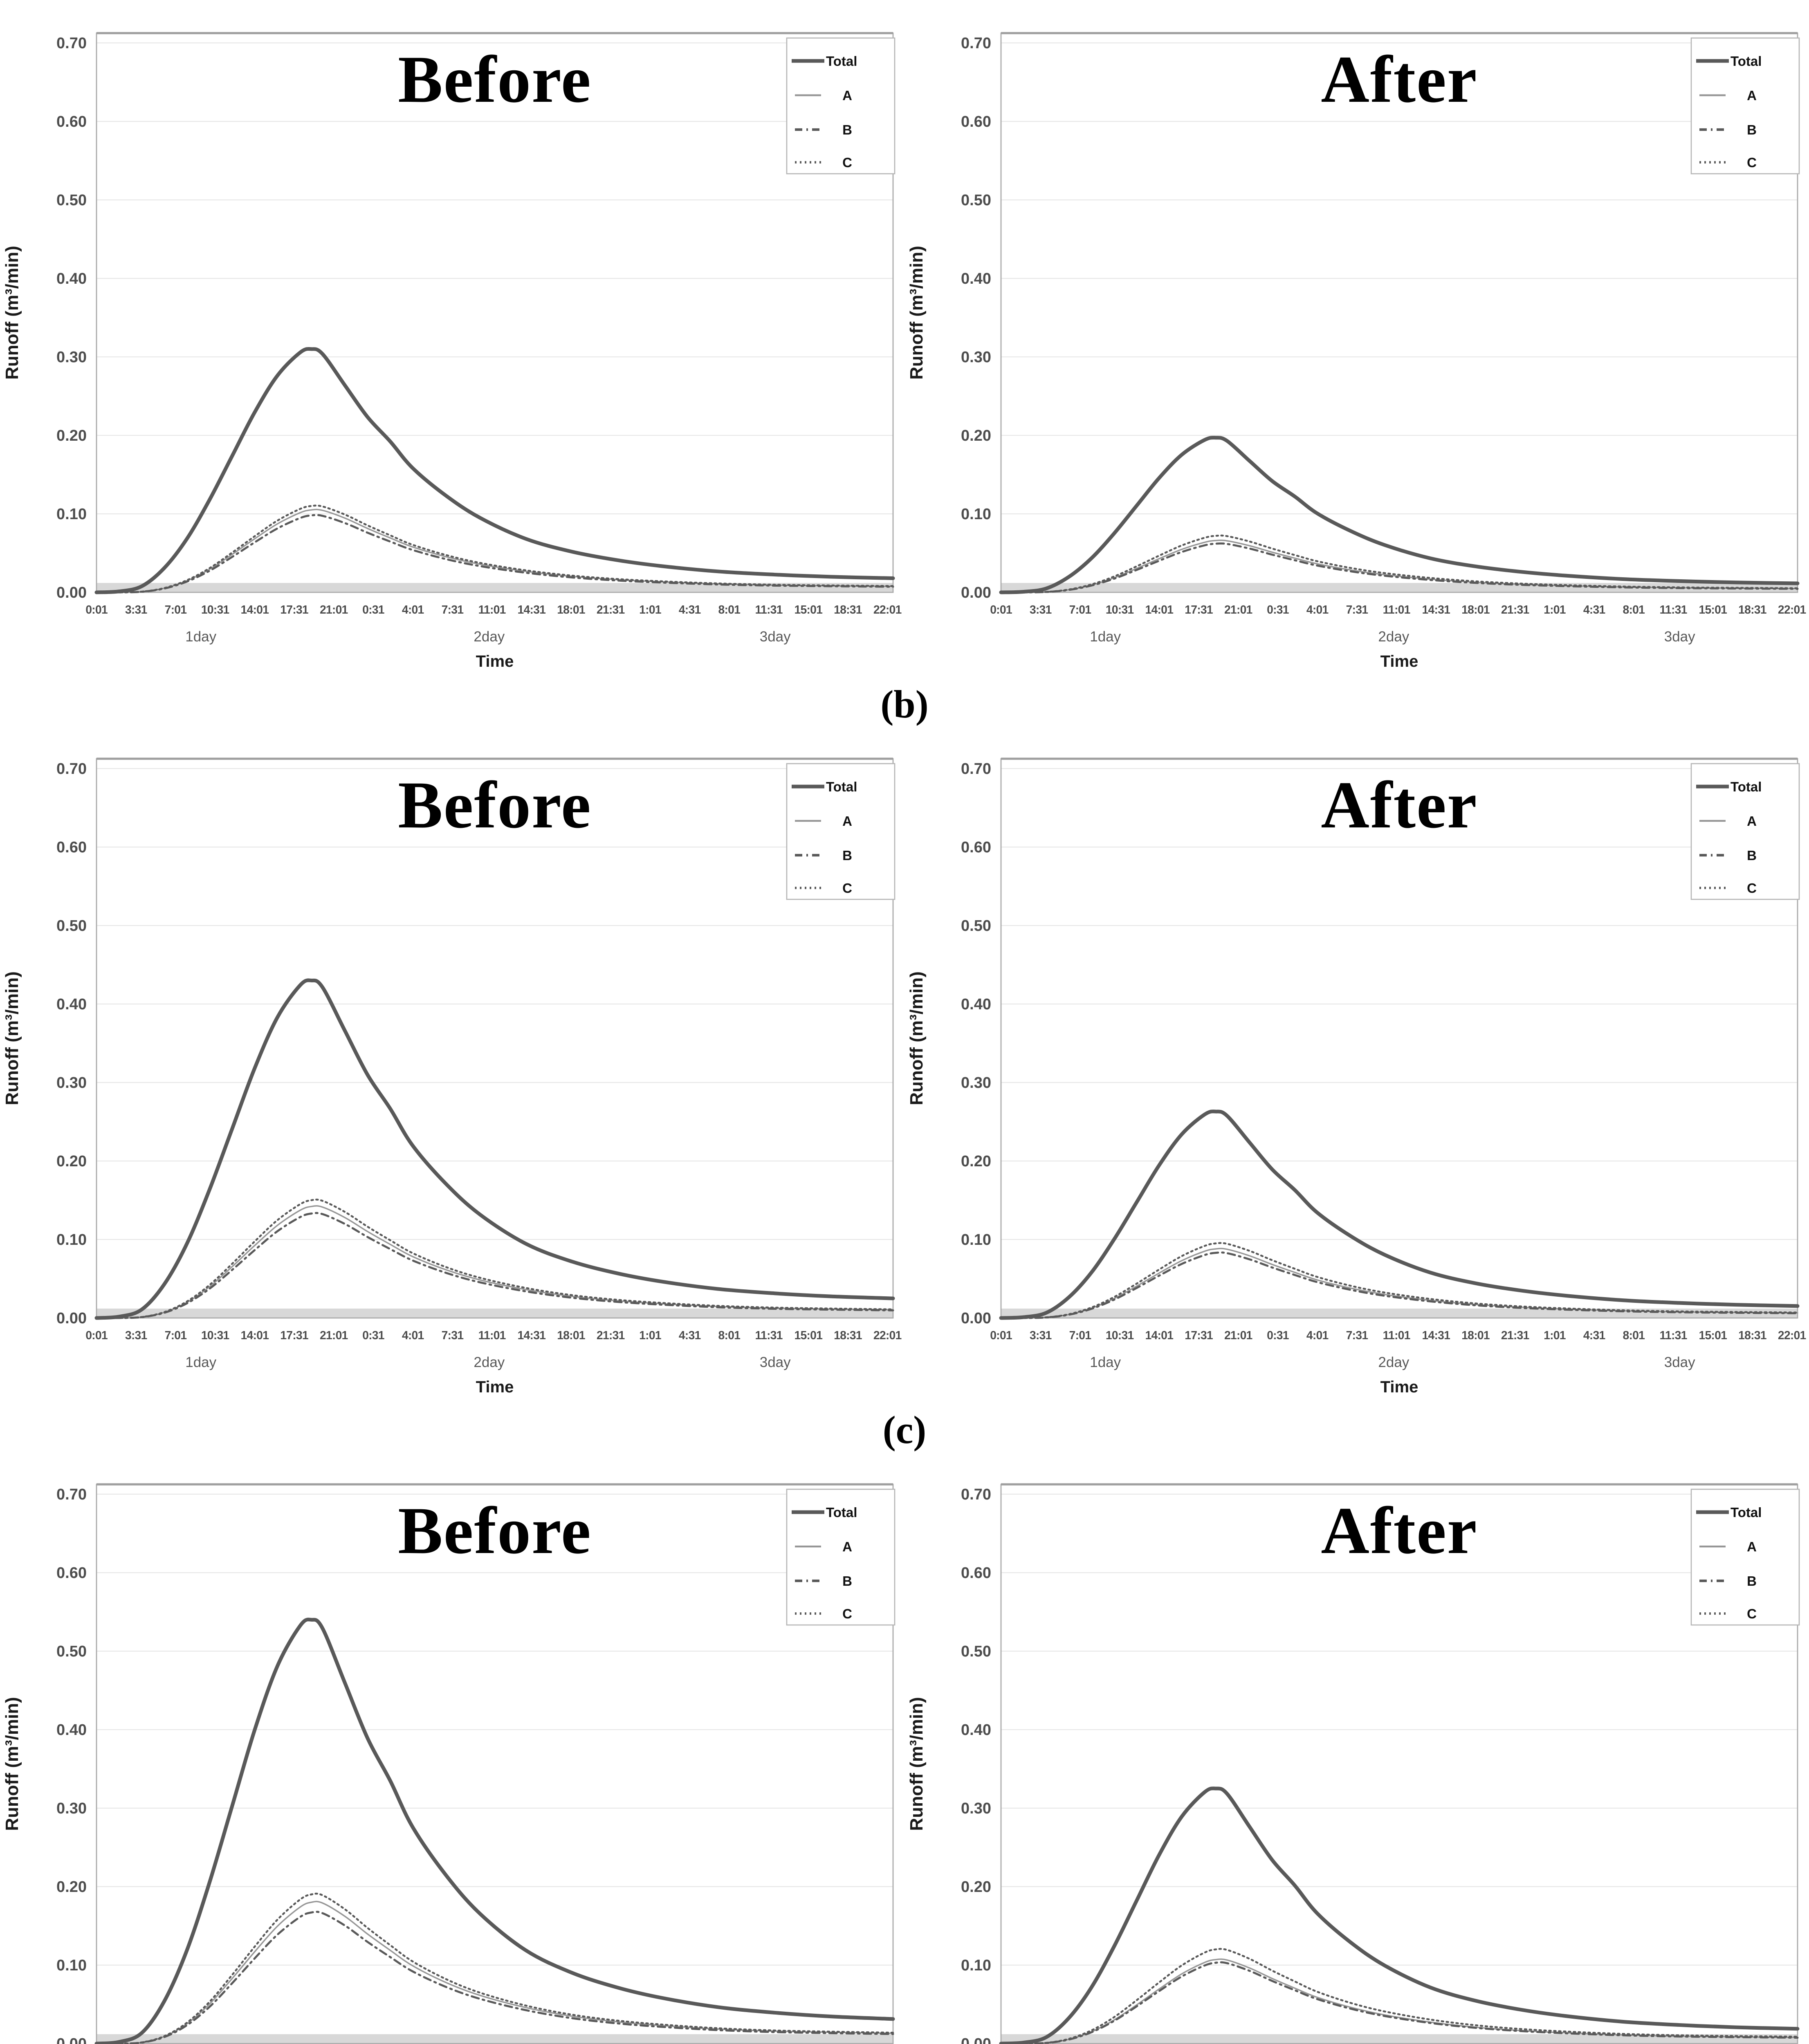  I want to click on x-tick-label: 1:01, so click(1555, 609).